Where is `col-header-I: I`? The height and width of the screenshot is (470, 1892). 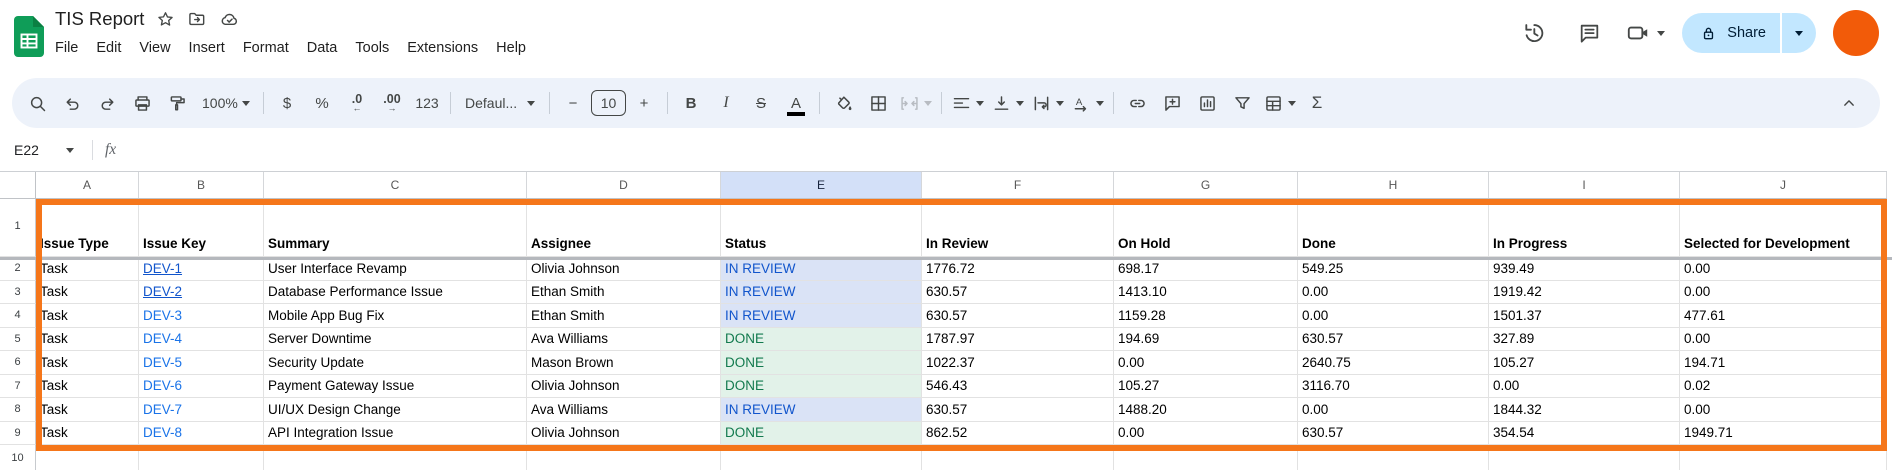
col-header-I: I is located at coordinates (1584, 185).